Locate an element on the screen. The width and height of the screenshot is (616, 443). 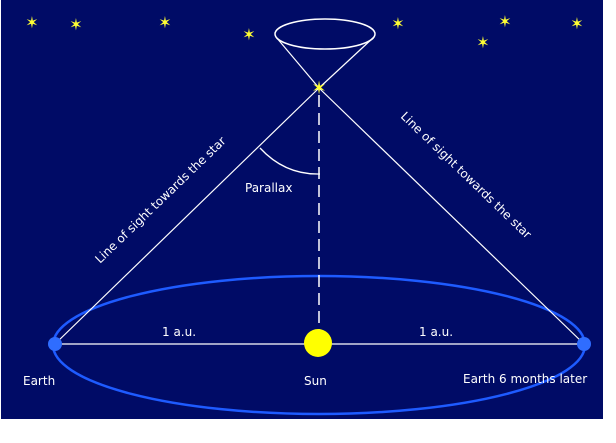
parallax-arc is located at coordinates (290, 161).